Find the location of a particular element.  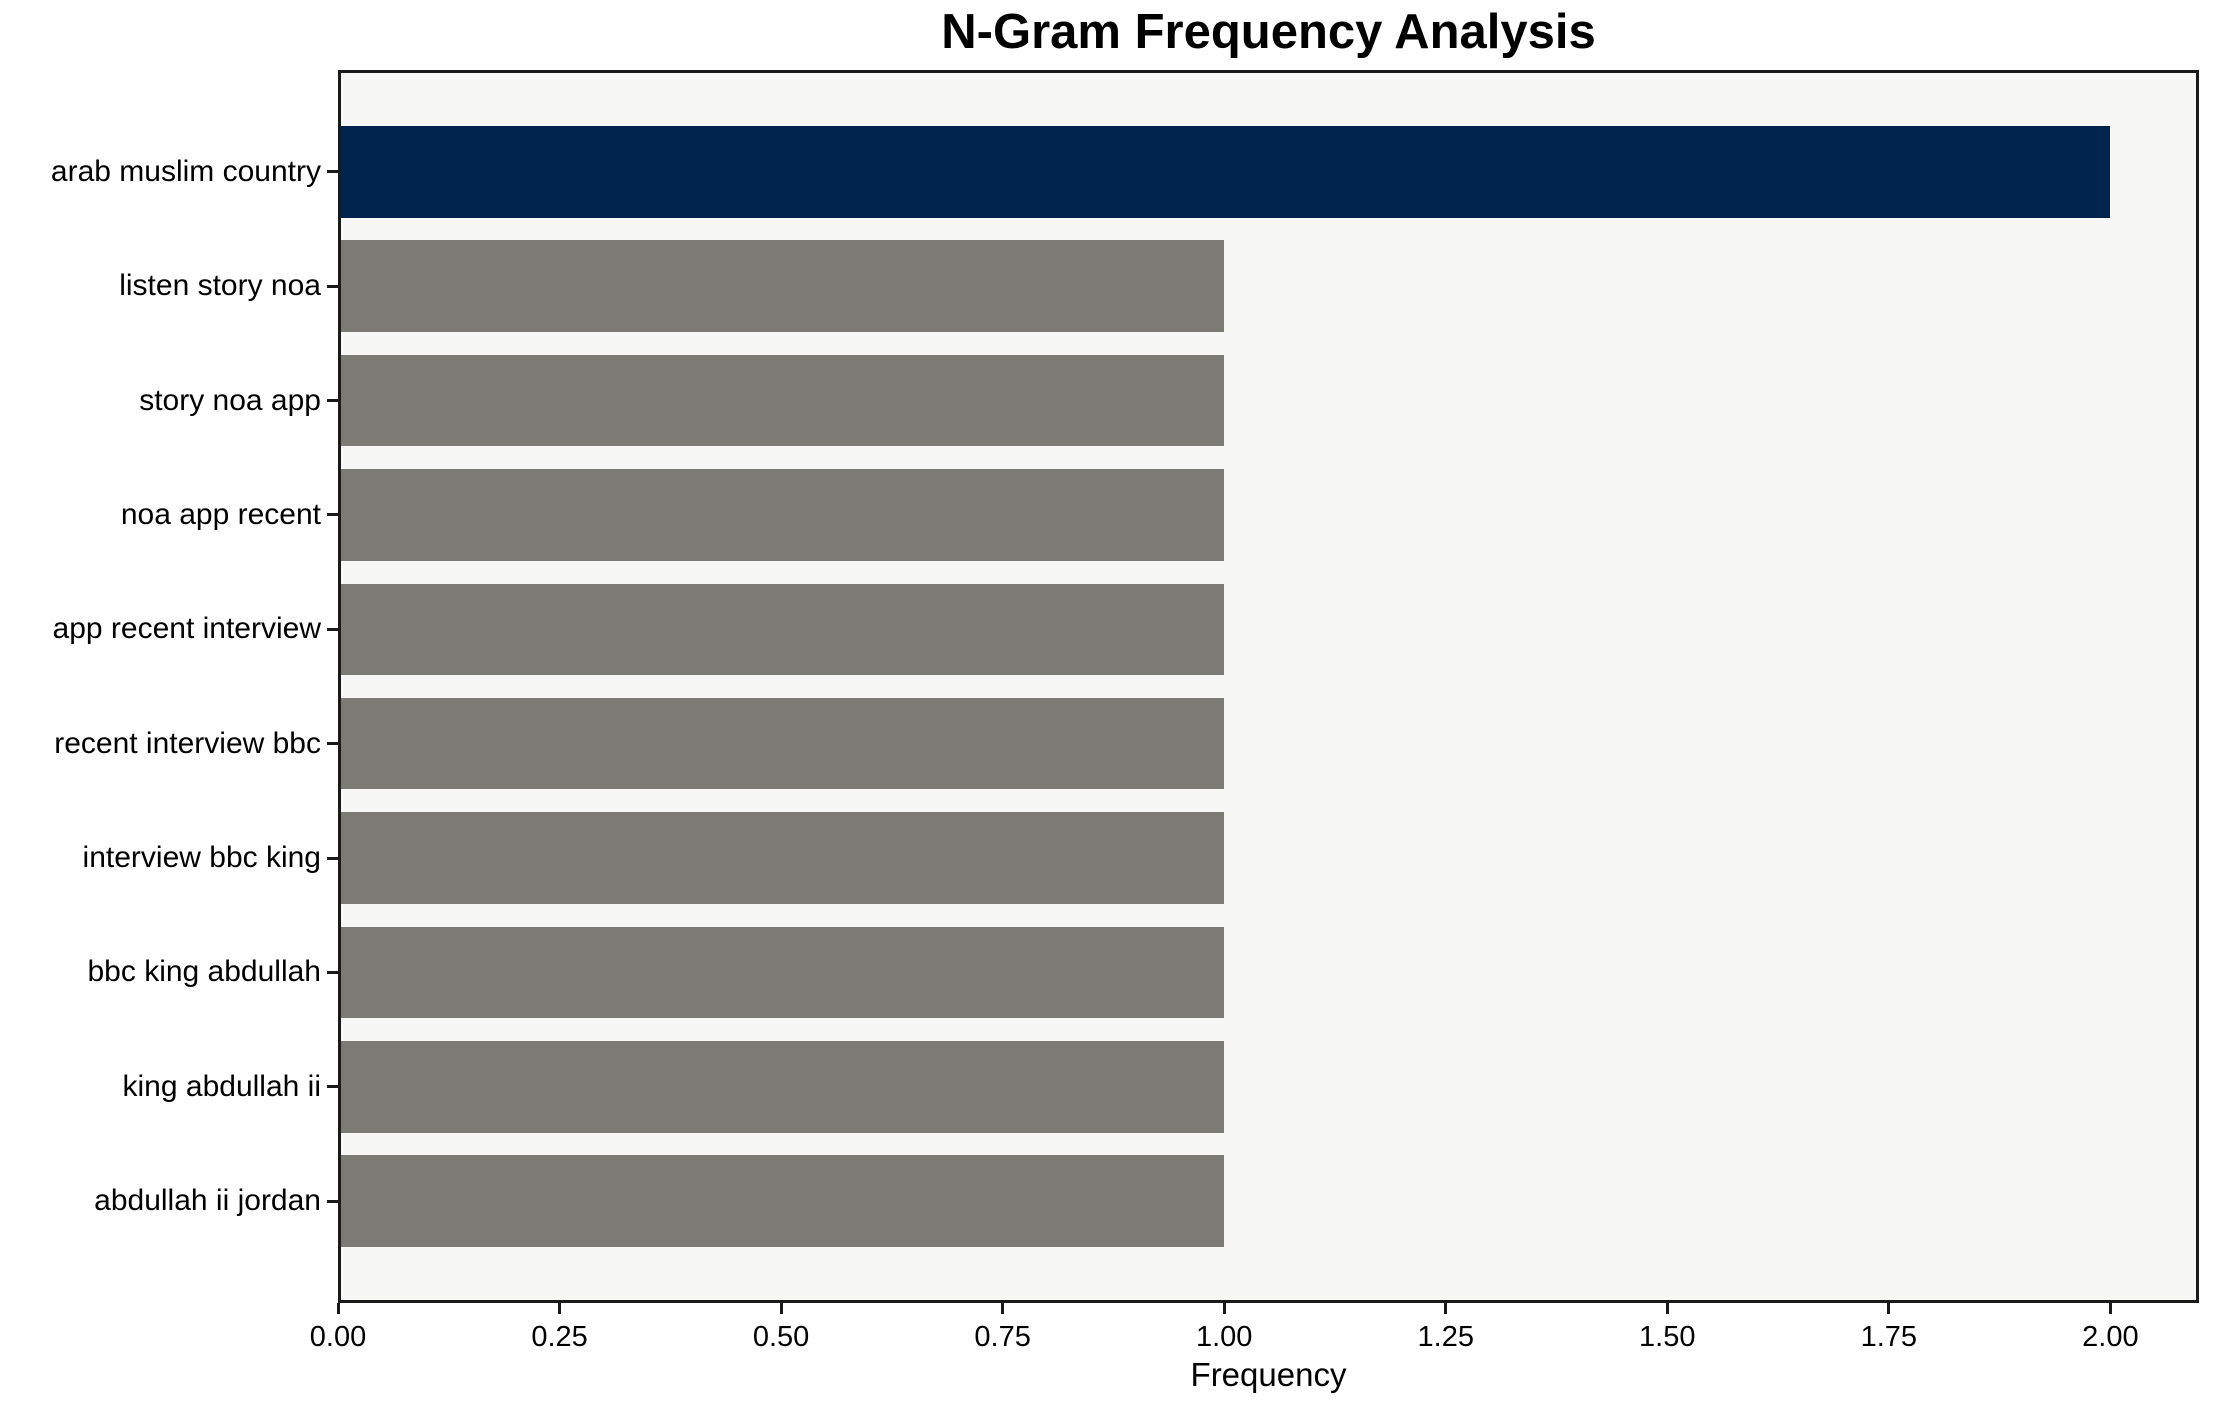

x-axis-label: Frequency is located at coordinates (1268, 1374).